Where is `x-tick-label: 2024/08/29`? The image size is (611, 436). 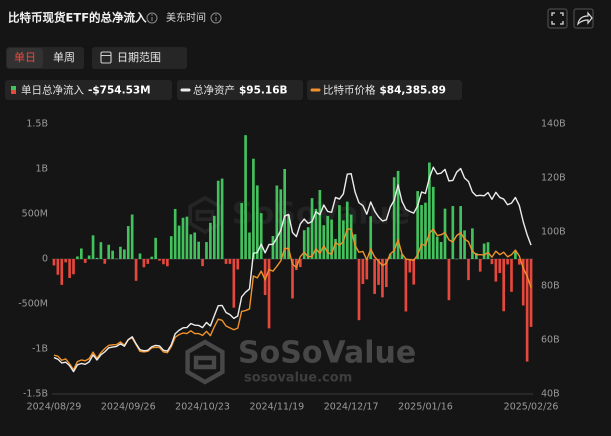 x-tick-label: 2024/08/29 is located at coordinates (54, 407).